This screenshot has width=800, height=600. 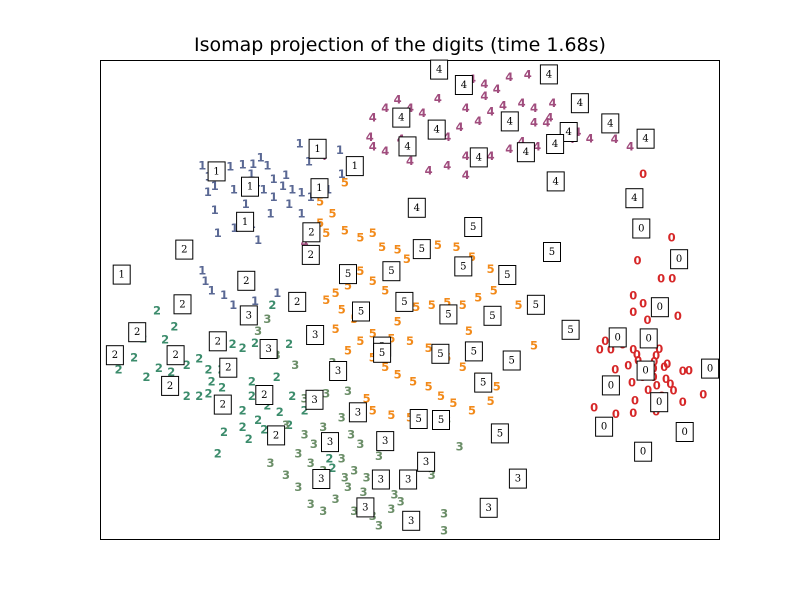 I want to click on digit-thumbnail-5: 5, so click(x=499, y=433).